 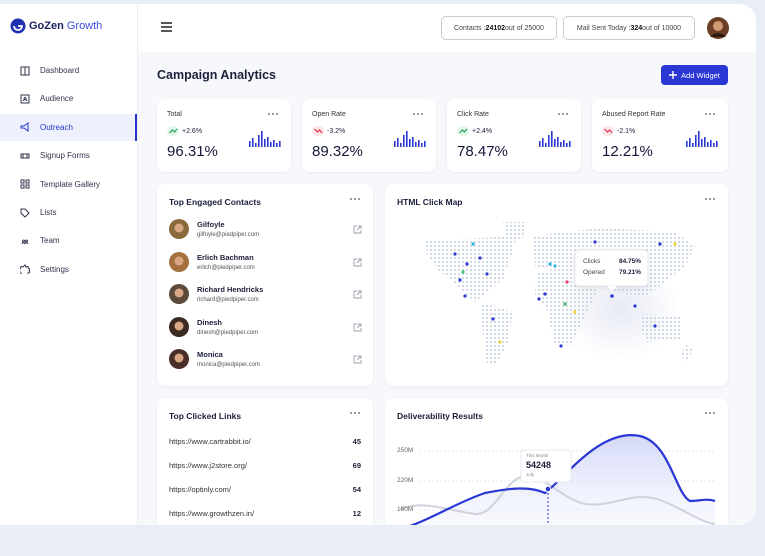 I want to click on link-clicks: 12, so click(x=356, y=513).